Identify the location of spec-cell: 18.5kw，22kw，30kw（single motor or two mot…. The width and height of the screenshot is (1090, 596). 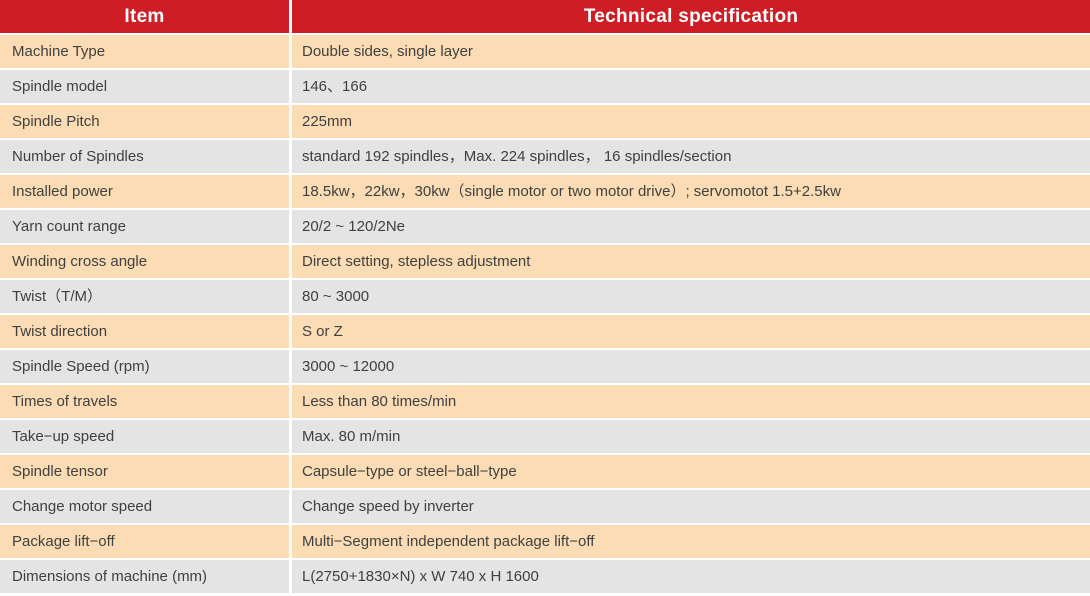
(691, 191).